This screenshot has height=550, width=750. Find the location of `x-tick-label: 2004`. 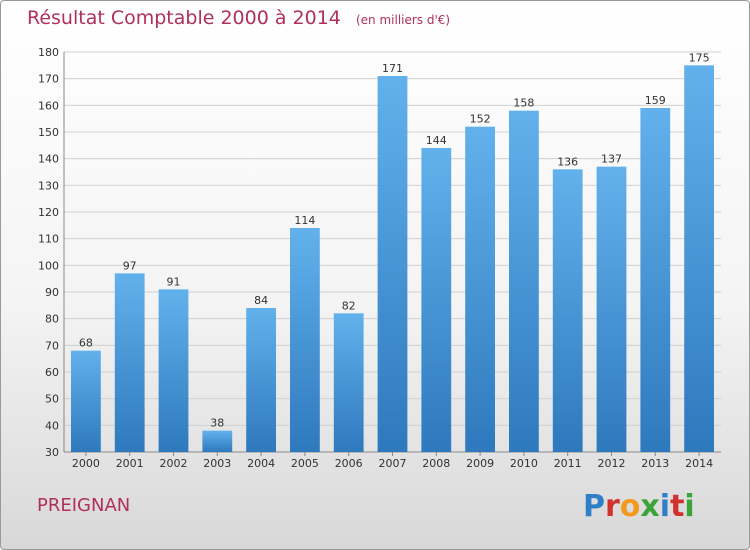

x-tick-label: 2004 is located at coordinates (261, 463).